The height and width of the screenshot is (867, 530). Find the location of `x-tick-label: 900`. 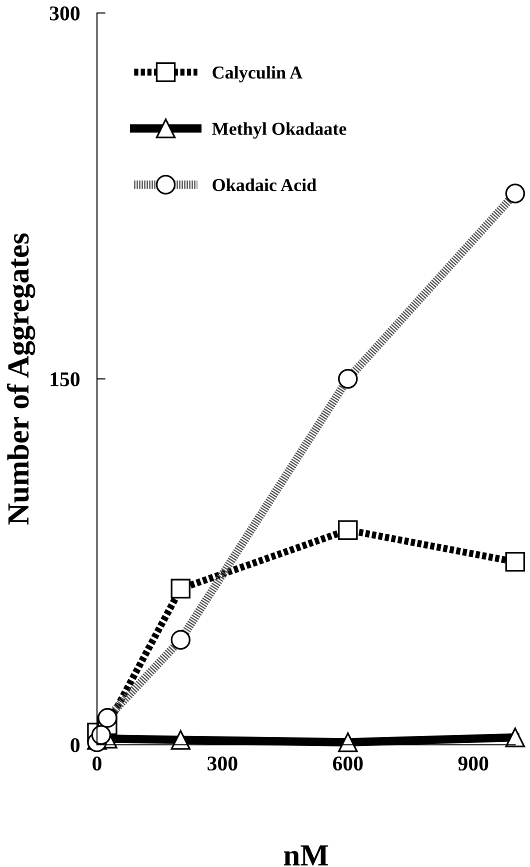

x-tick-label: 900 is located at coordinates (473, 763).